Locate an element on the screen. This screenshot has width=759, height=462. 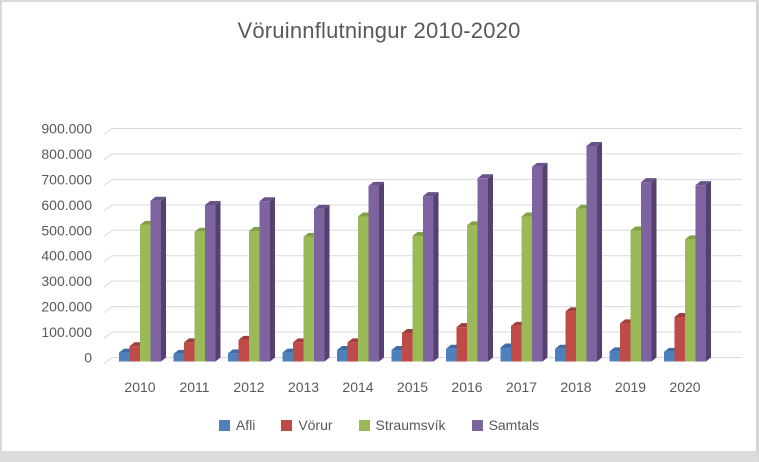
y-axis-tick-900-000: 900.000 is located at coordinates (66, 129).